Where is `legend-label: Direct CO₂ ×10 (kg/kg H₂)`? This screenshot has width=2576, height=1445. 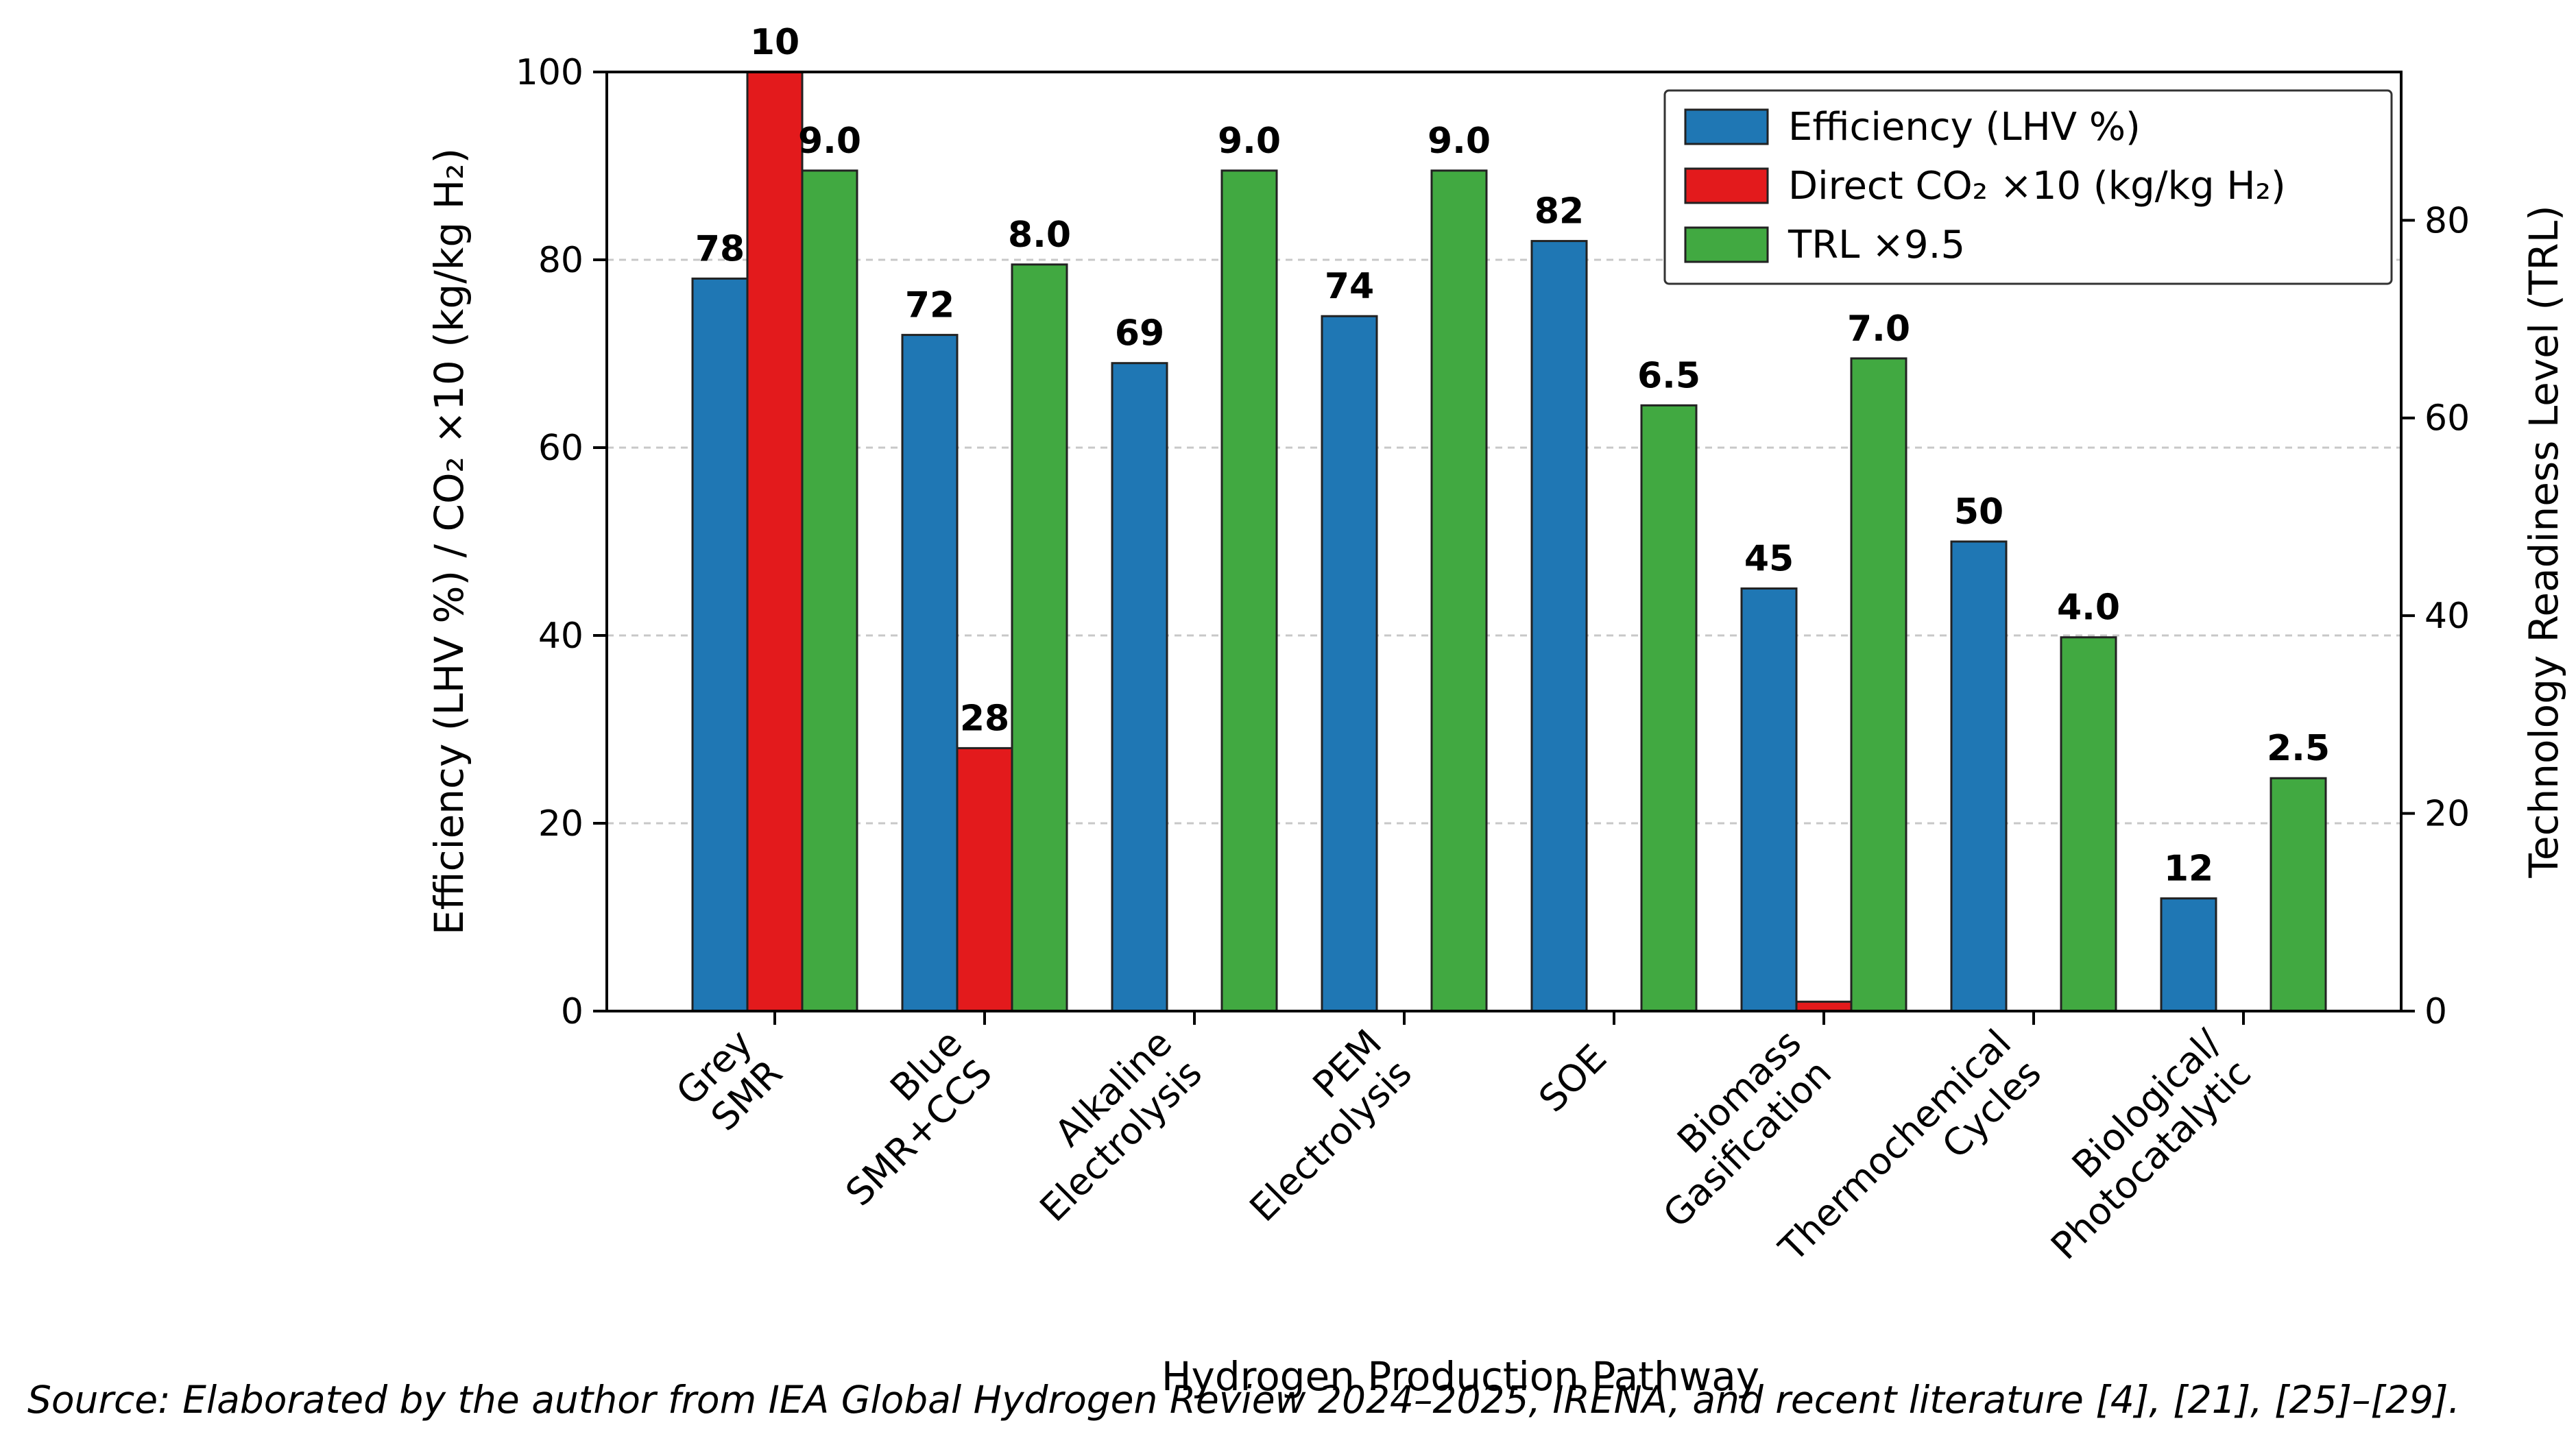 legend-label: Direct CO₂ ×10 (kg/kg H₂) is located at coordinates (2037, 186).